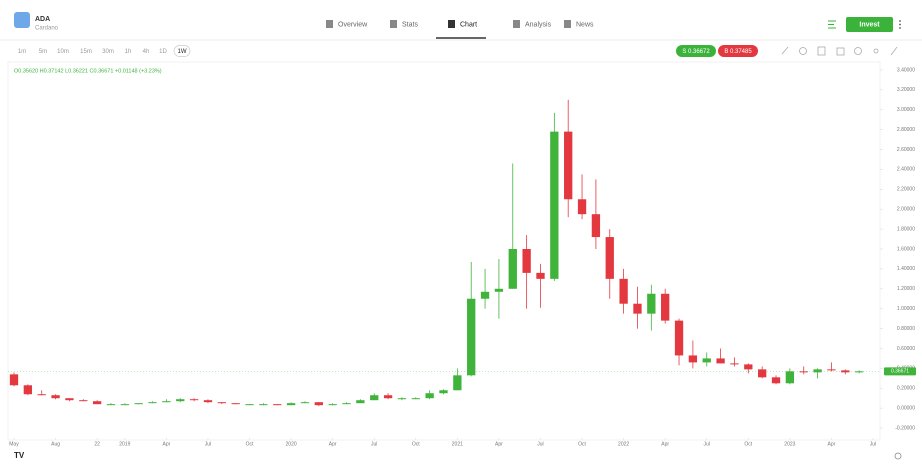 The height and width of the screenshot is (466, 922). I want to click on reset-icon, so click(898, 456).